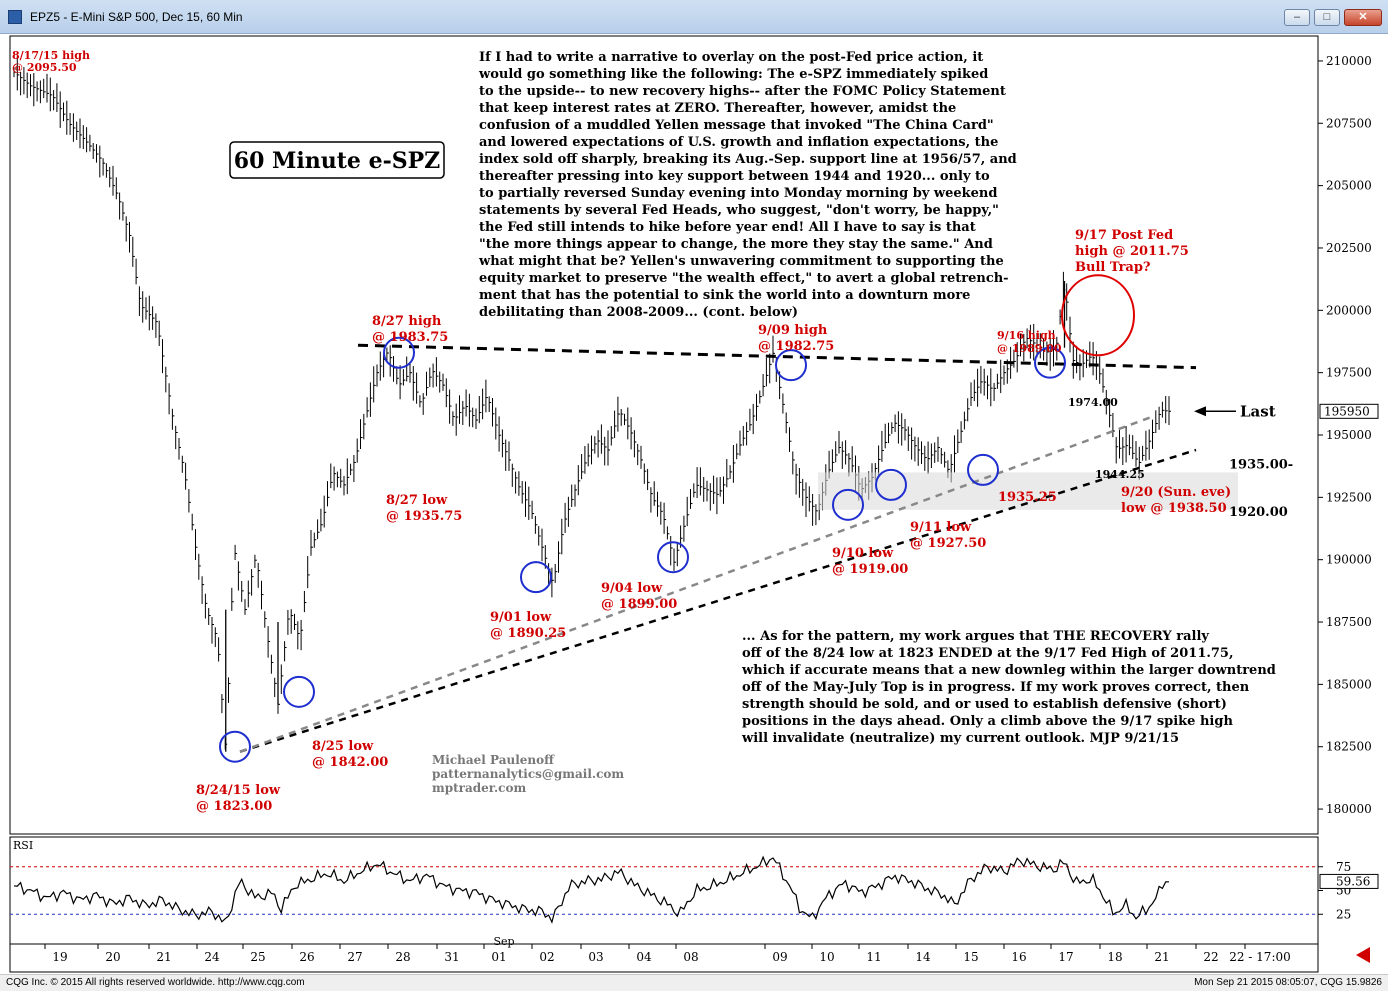 This screenshot has width=1388, height=991. I want to click on annotation-0917: 9/17 Post Fed high @ 2011.75 Bull Trap?, so click(1132, 251).